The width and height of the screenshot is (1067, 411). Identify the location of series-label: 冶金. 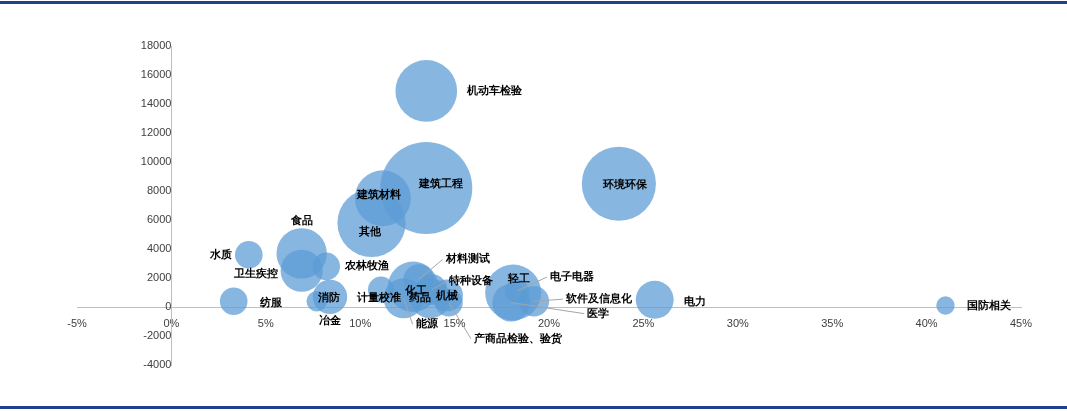
(330, 321).